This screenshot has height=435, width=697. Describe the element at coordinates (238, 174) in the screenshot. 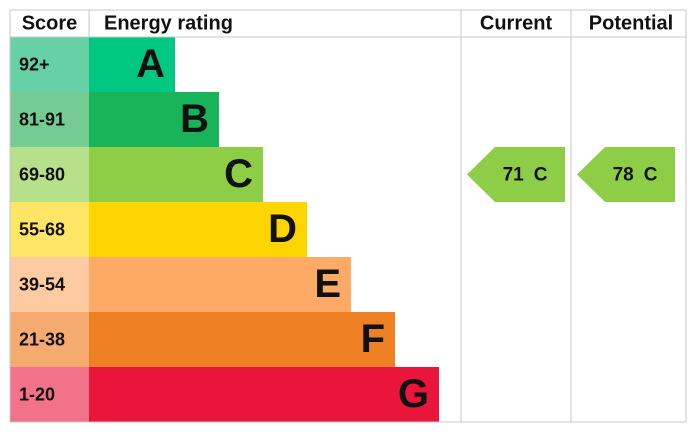

I see `band-letter: C` at that location.